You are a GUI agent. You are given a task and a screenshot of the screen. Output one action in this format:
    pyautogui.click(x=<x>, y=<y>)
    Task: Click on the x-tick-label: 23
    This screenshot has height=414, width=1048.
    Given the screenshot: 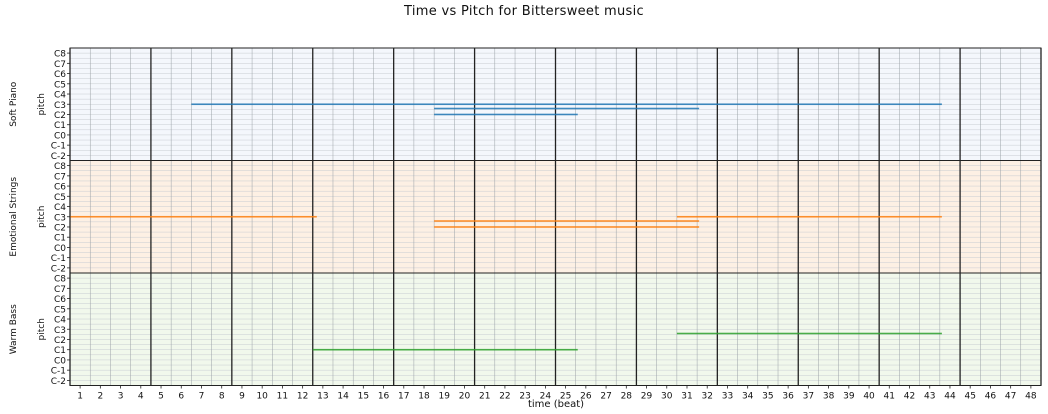 What is the action you would take?
    pyautogui.click(x=524, y=397)
    